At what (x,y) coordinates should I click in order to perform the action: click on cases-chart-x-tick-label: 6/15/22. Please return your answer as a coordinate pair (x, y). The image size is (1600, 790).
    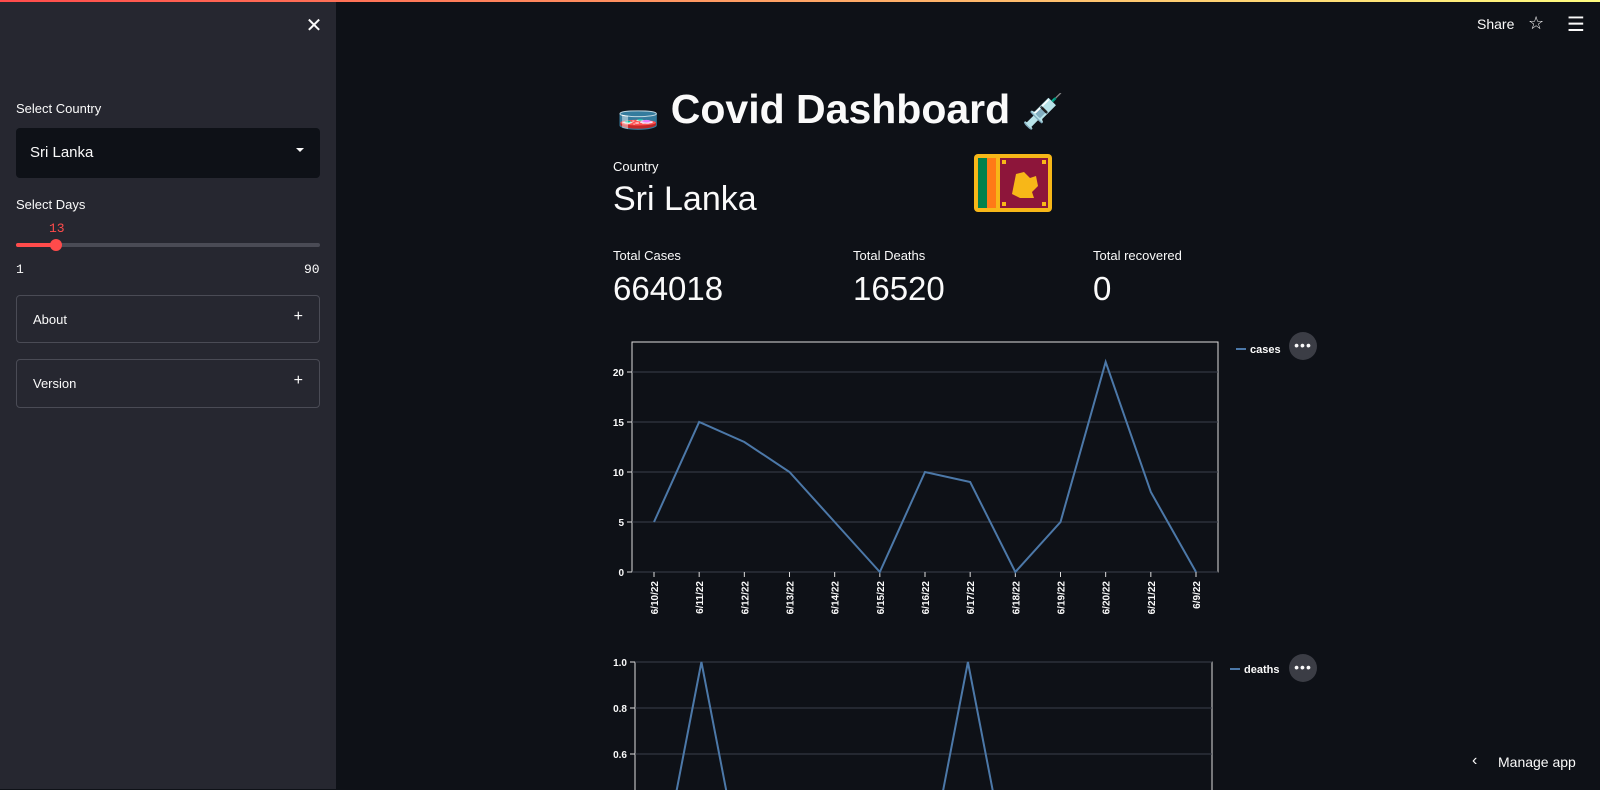
    Looking at the image, I should click on (881, 598).